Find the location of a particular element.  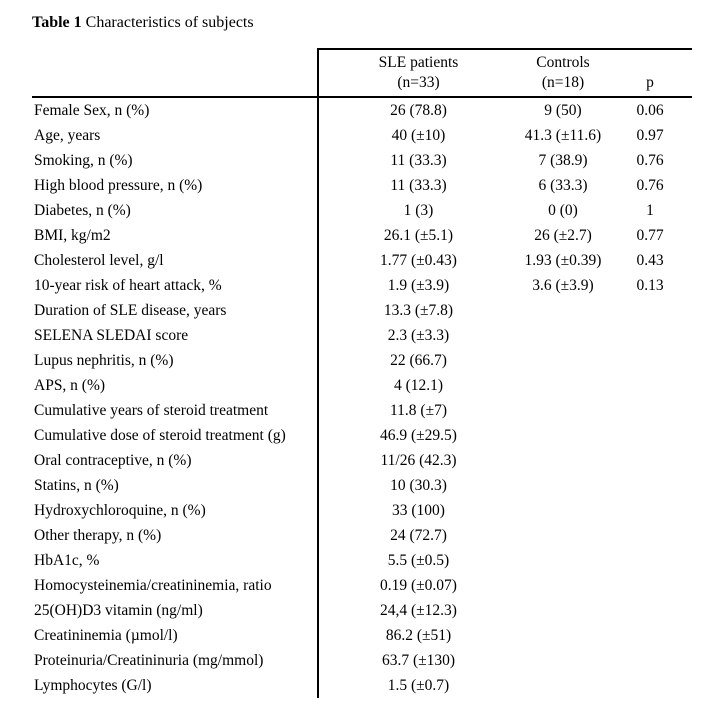

sle-value: 4 (12.1) is located at coordinates (418, 385).